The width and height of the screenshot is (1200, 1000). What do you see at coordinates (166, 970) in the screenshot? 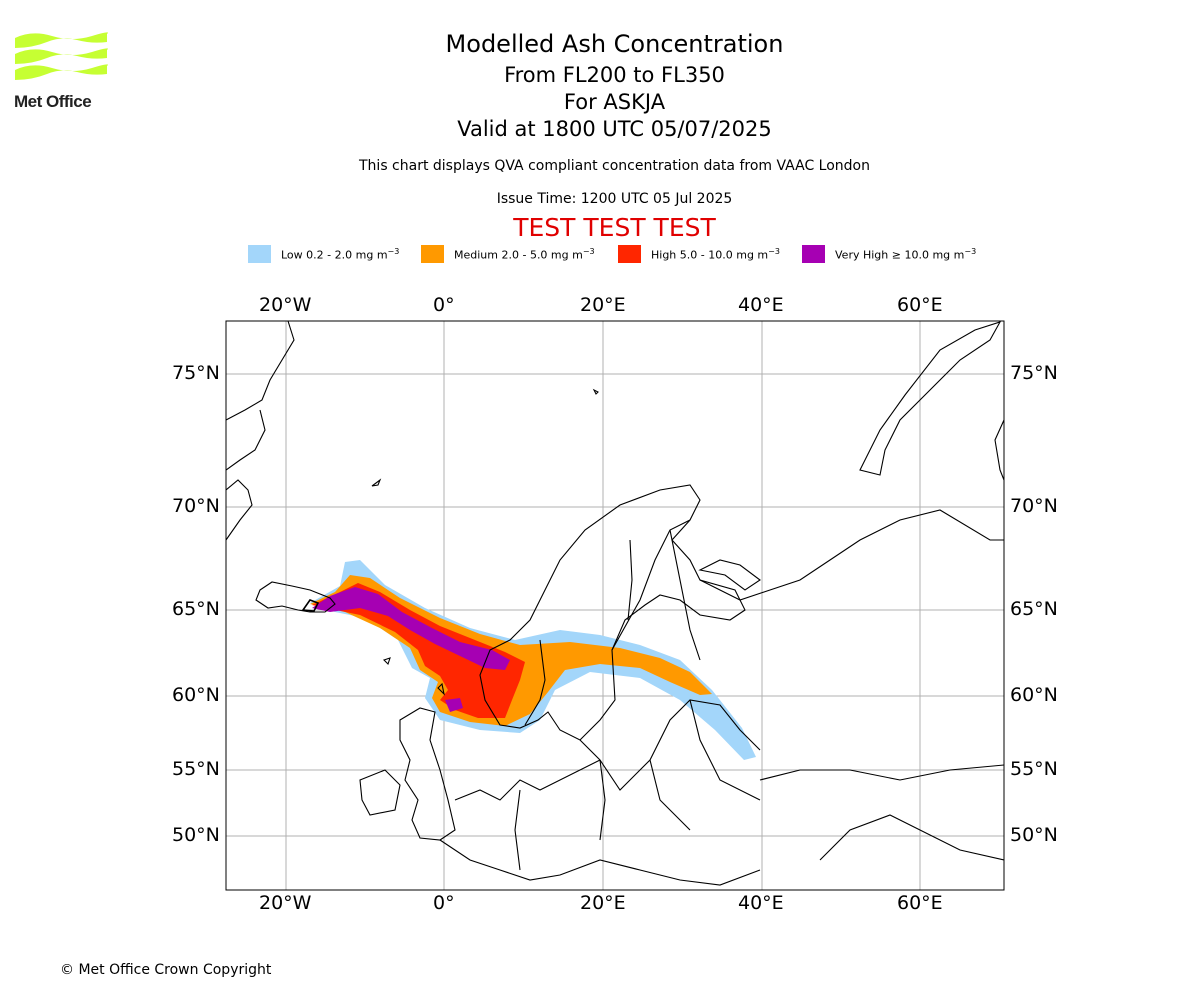
I see `copyright-notice: © Met Office Crown Copyright` at bounding box center [166, 970].